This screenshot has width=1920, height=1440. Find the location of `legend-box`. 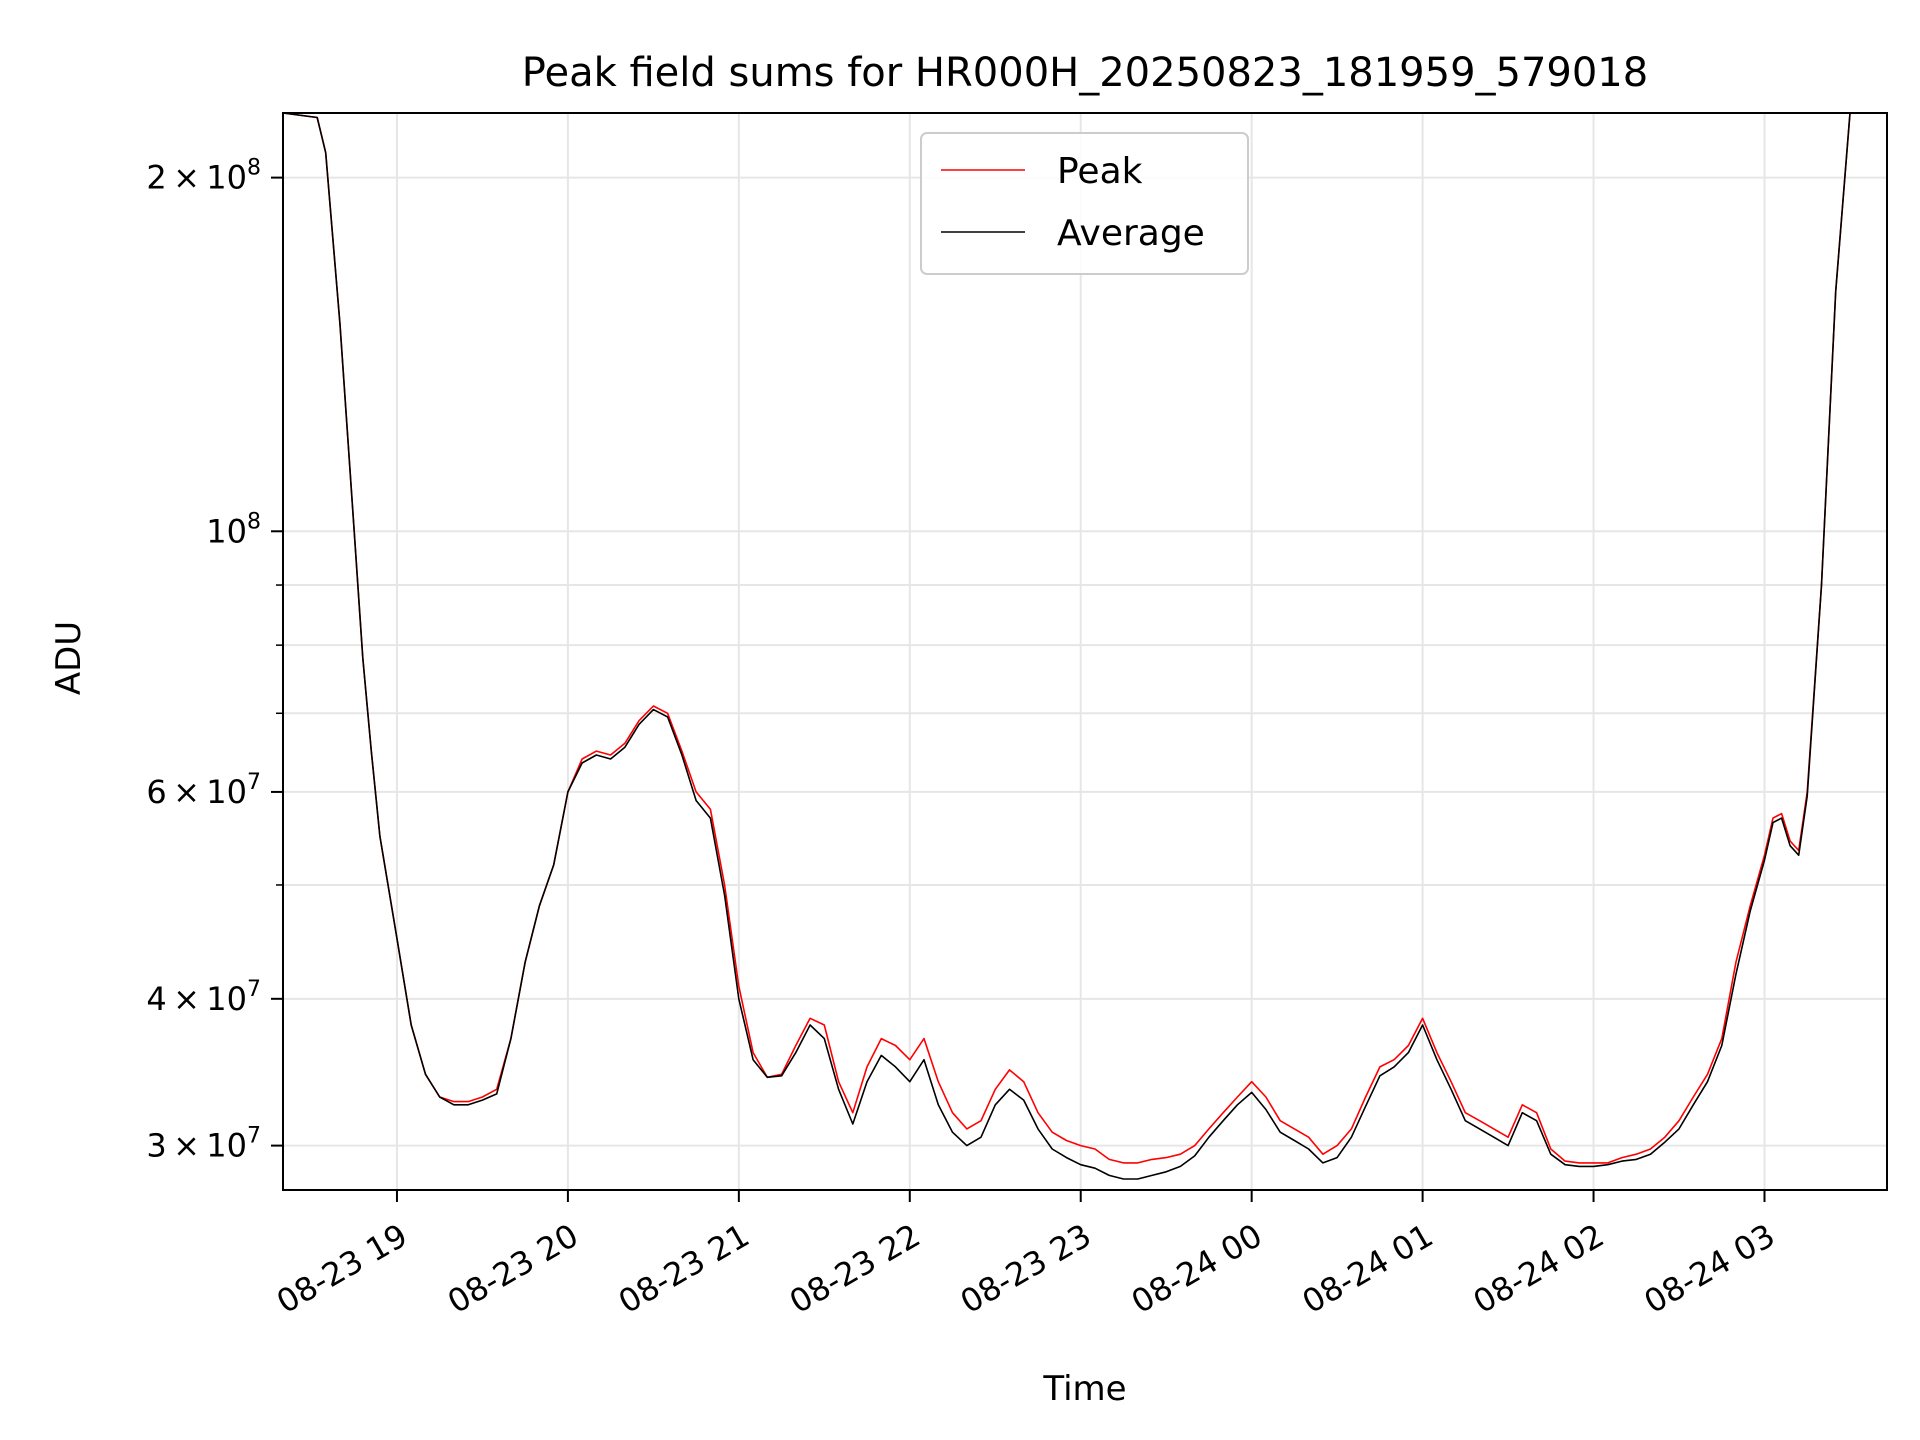

legend-box is located at coordinates (1084, 203).